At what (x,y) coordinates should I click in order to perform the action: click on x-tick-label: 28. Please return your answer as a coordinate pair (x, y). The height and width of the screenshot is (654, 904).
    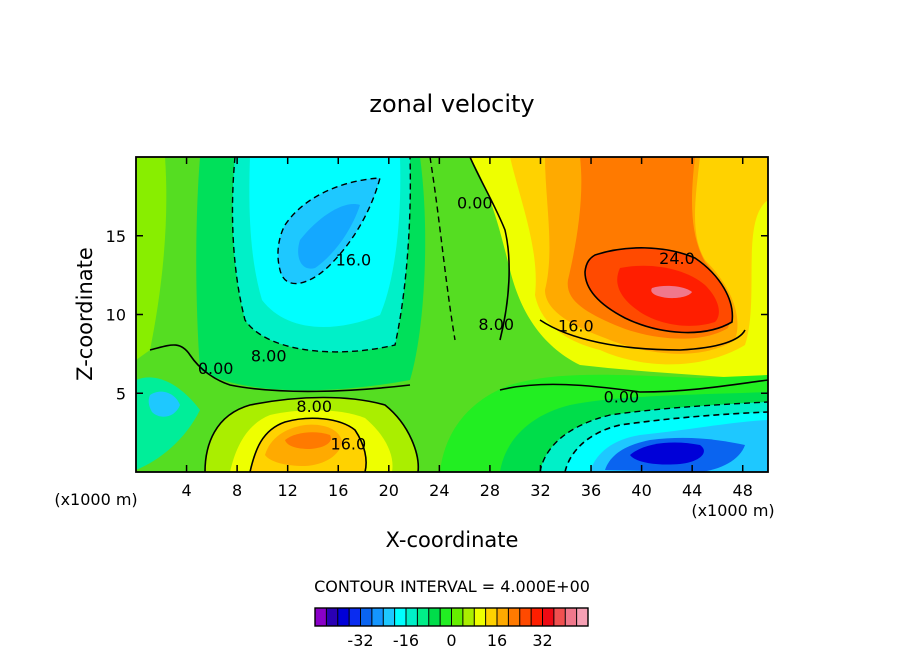
    Looking at the image, I should click on (490, 490).